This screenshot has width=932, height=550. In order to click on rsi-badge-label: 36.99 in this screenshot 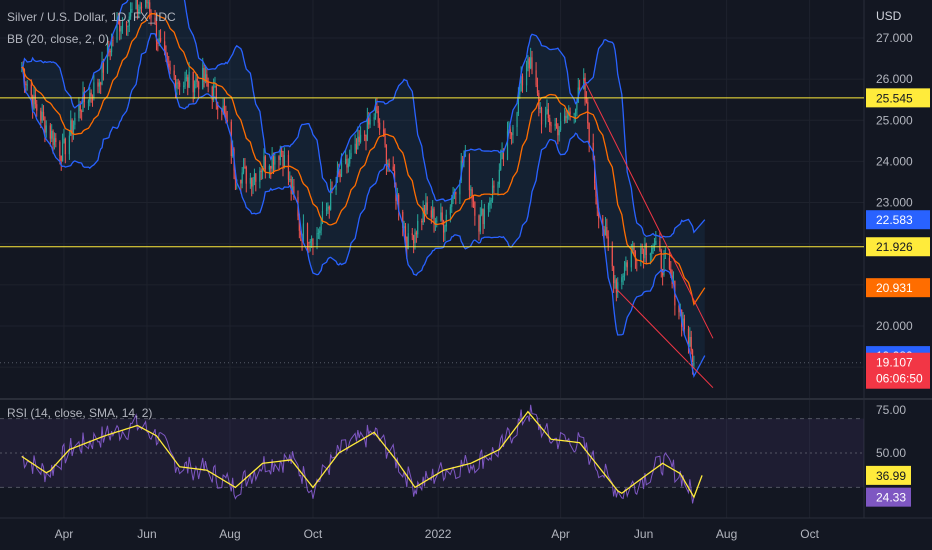, I will do `click(891, 476)`.